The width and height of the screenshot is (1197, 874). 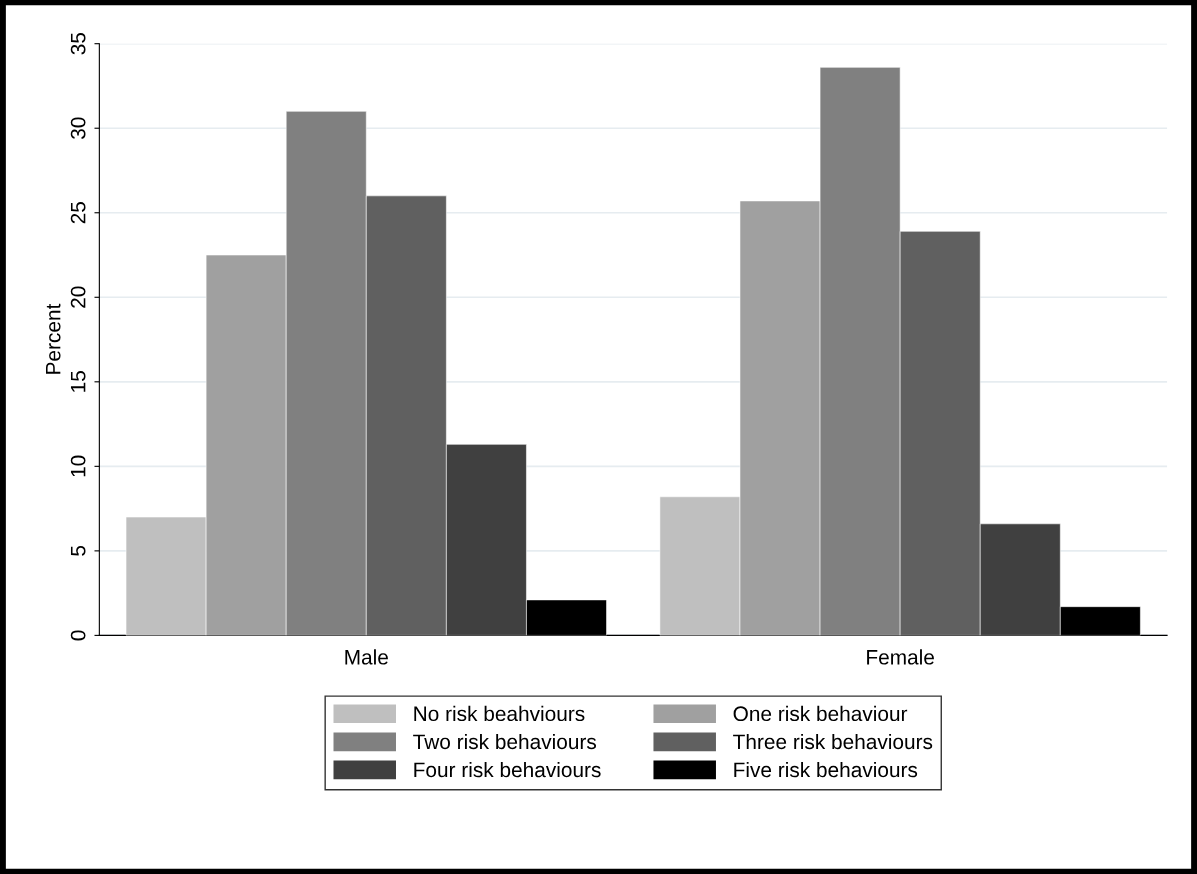 What do you see at coordinates (507, 769) in the screenshot?
I see `legend-label: Four risk behaviours` at bounding box center [507, 769].